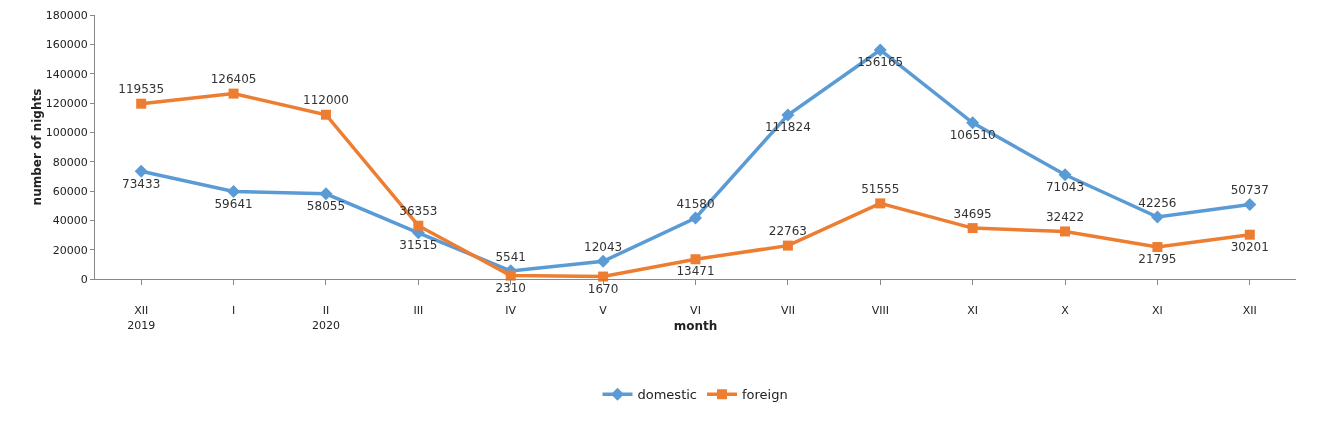  What do you see at coordinates (603, 311) in the screenshot?
I see `x-tick-label: V` at bounding box center [603, 311].